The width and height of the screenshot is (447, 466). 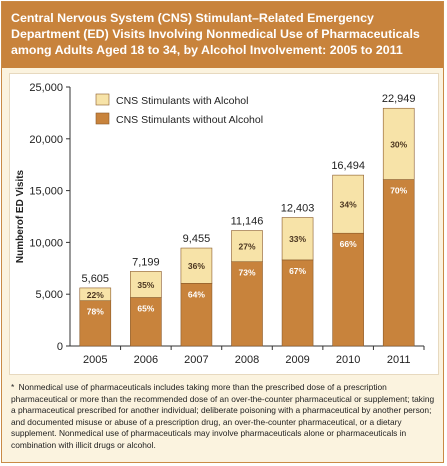 I want to click on total-label: 11,146, so click(x=247, y=222).